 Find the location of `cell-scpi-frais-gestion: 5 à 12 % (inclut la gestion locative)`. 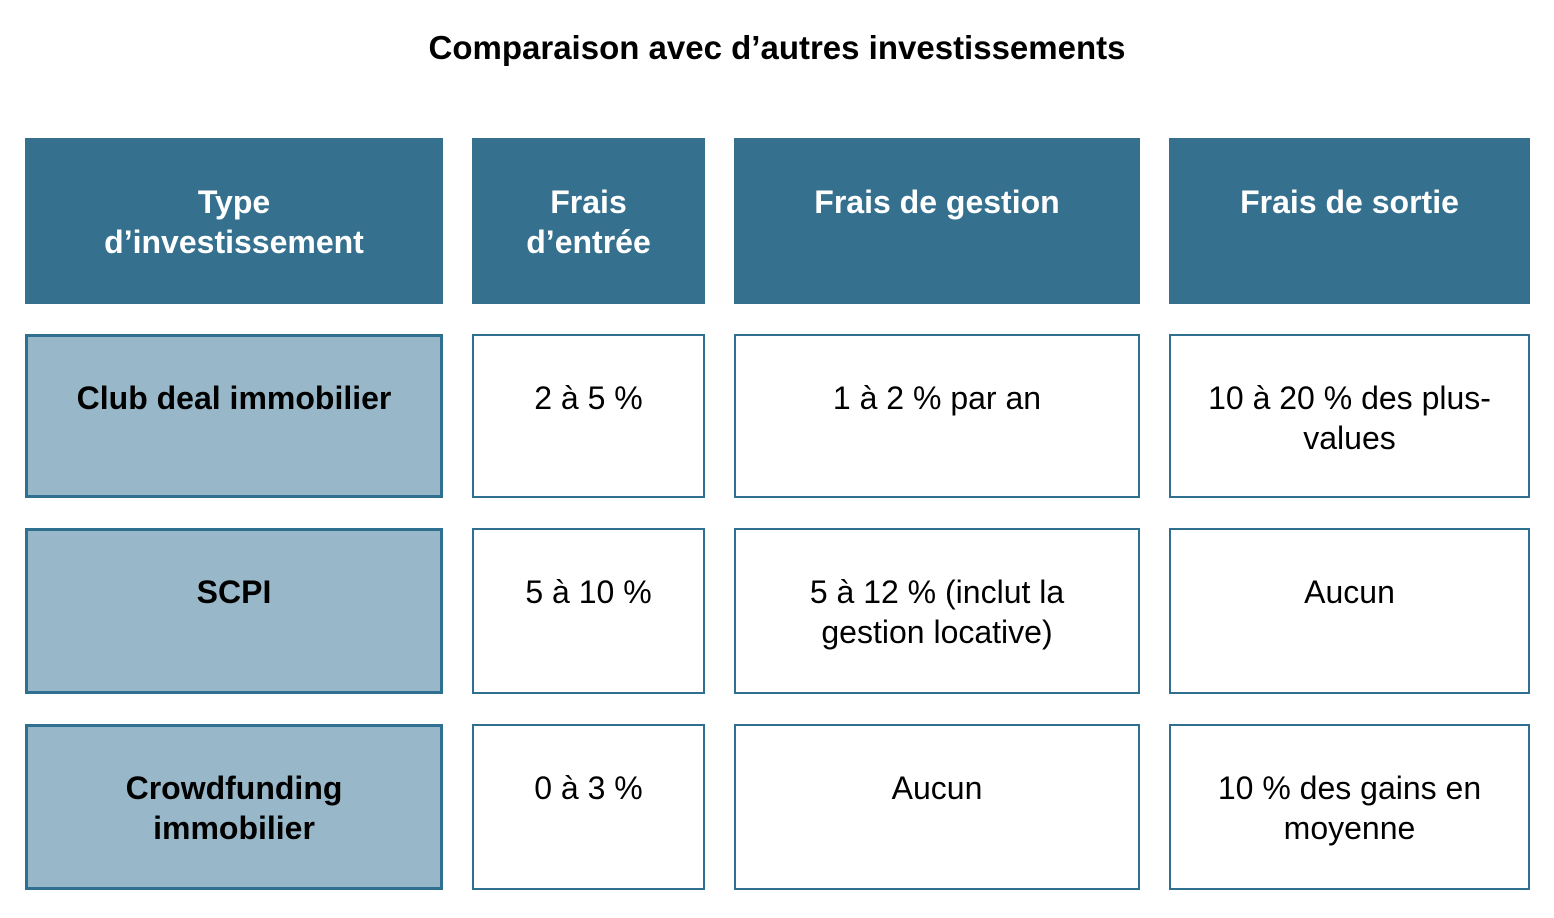

cell-scpi-frais-gestion: 5 à 12 % (inclut la gestion locative) is located at coordinates (937, 611).